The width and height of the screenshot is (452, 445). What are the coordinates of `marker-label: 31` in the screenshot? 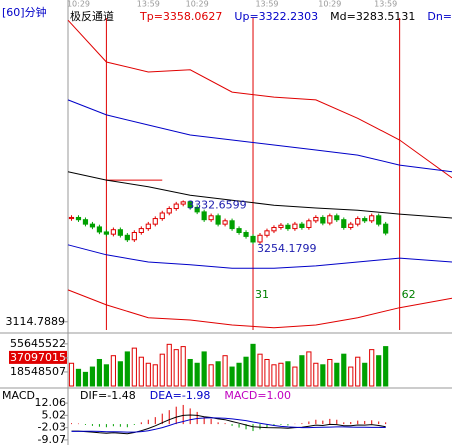 It's located at (262, 294).